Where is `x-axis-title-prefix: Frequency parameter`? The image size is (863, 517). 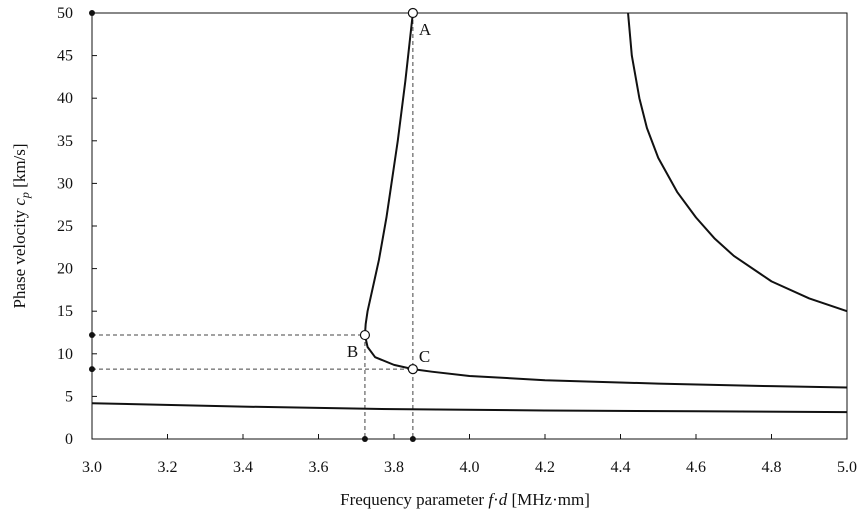 x-axis-title-prefix: Frequency parameter is located at coordinates (414, 499).